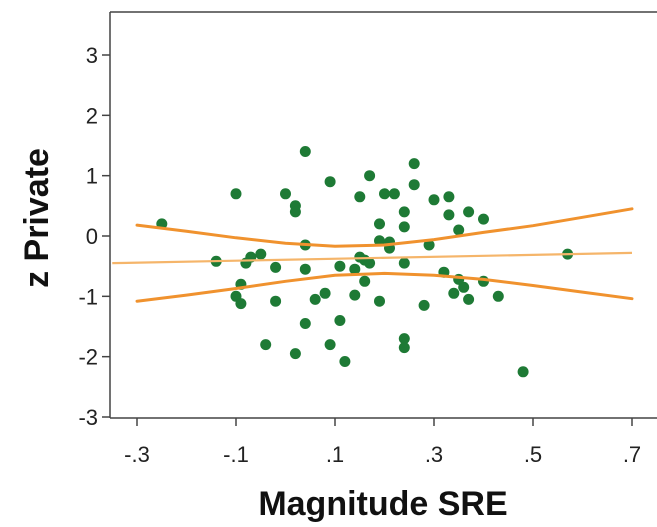 This screenshot has height=527, width=657. I want to click on y-axis-title: z Private, so click(37, 218).